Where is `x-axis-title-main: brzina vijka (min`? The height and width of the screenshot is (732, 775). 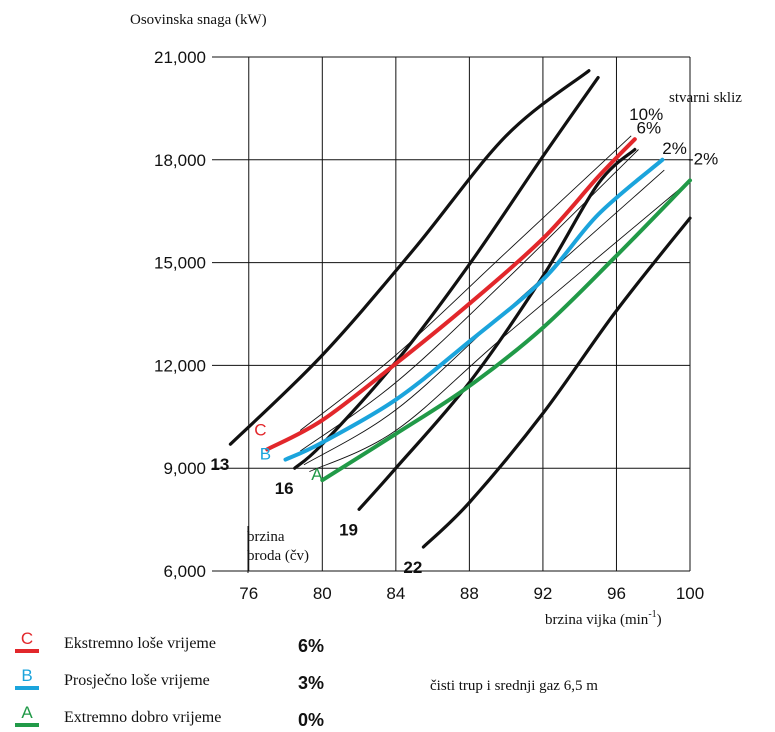
x-axis-title-main: brzina vijka (min is located at coordinates (597, 620).